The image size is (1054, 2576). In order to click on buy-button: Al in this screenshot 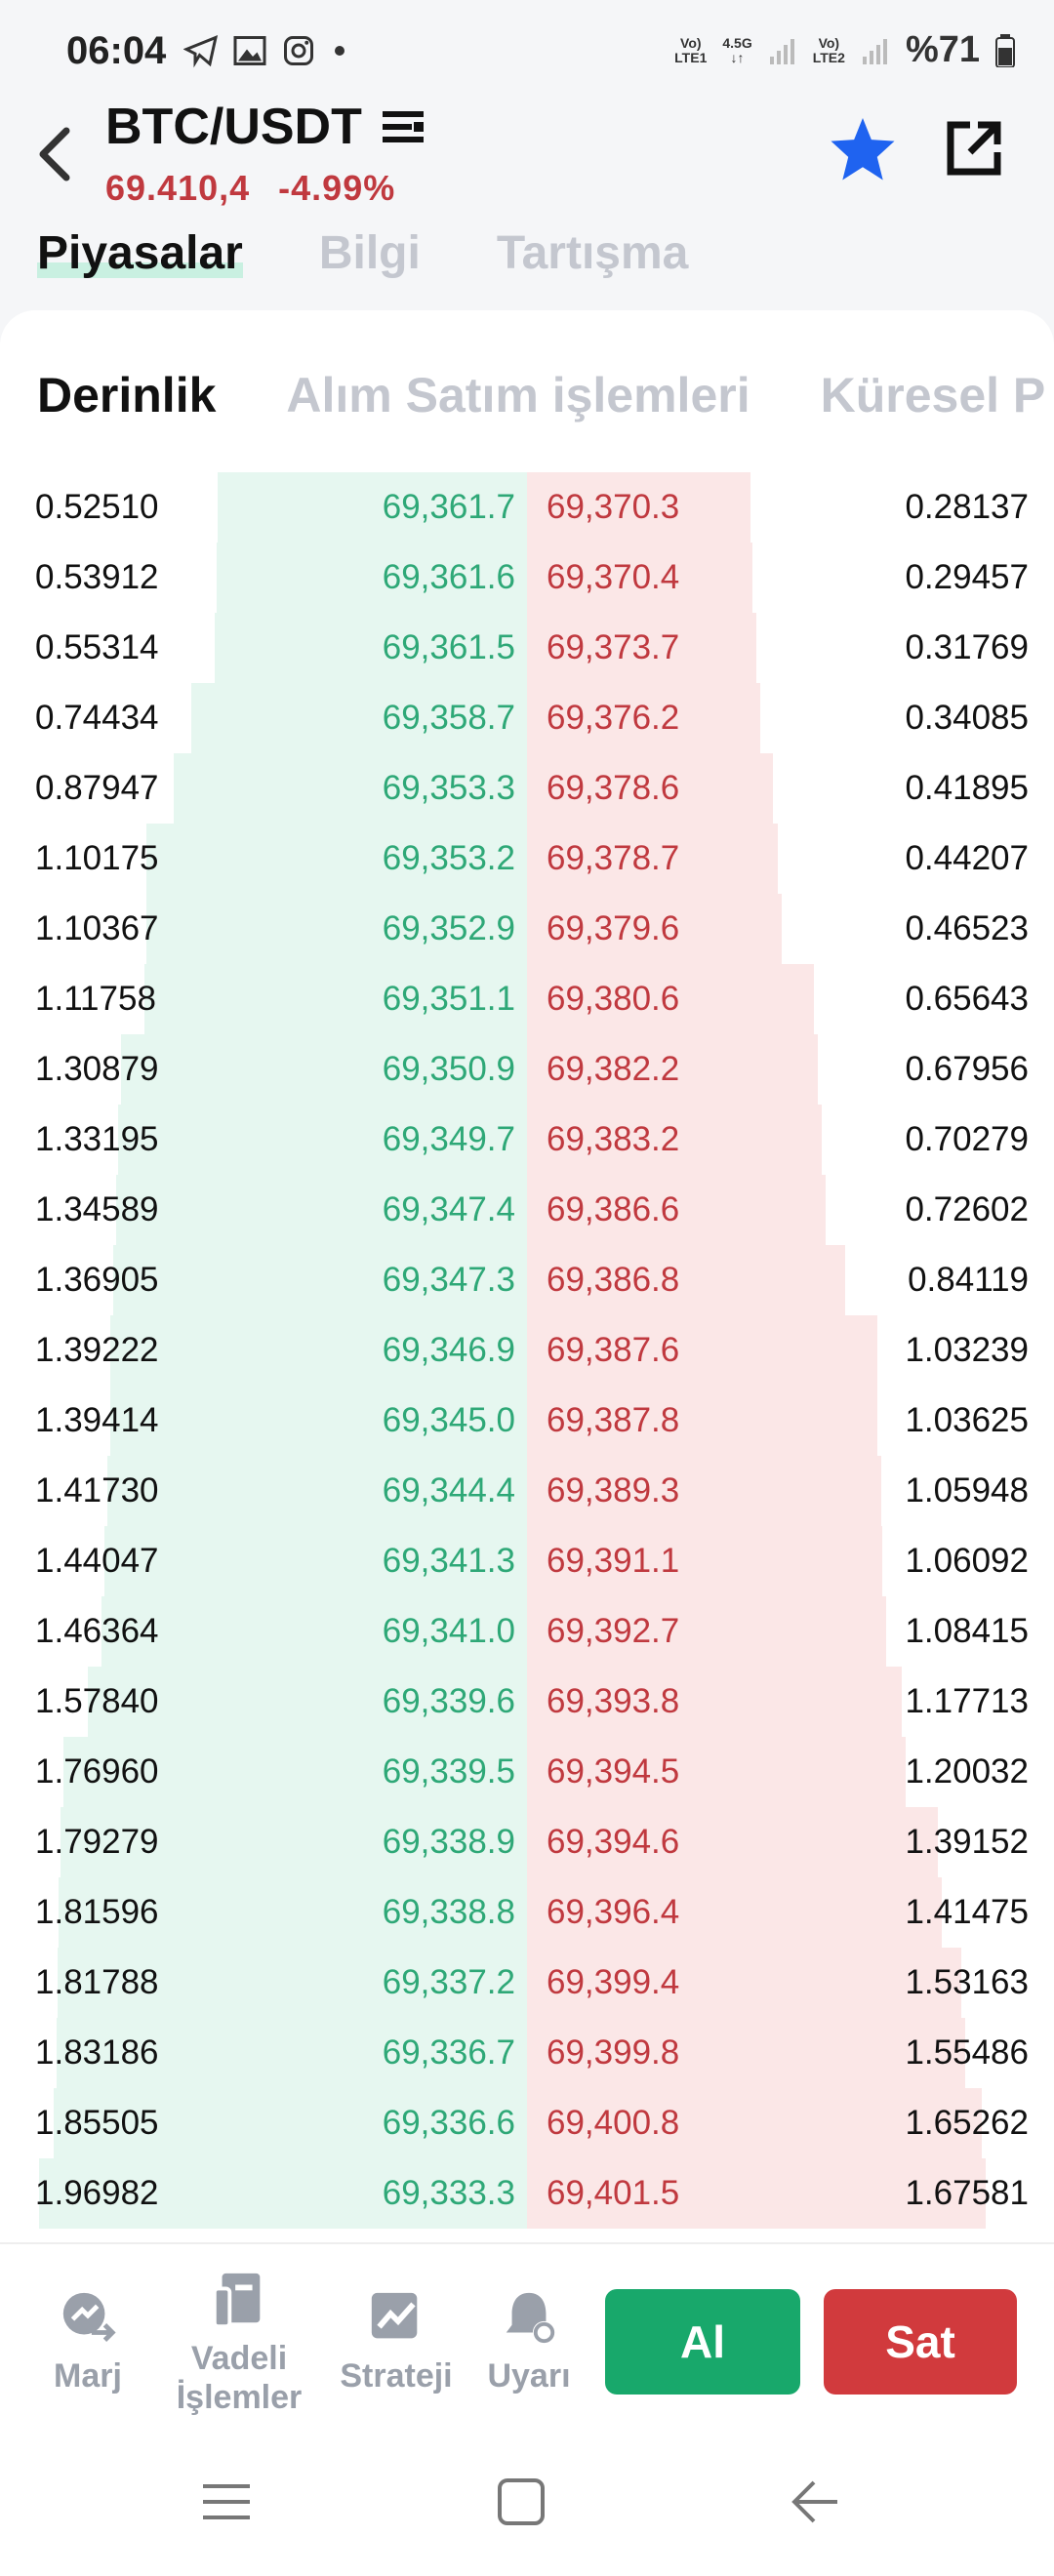, I will do `click(703, 2342)`.